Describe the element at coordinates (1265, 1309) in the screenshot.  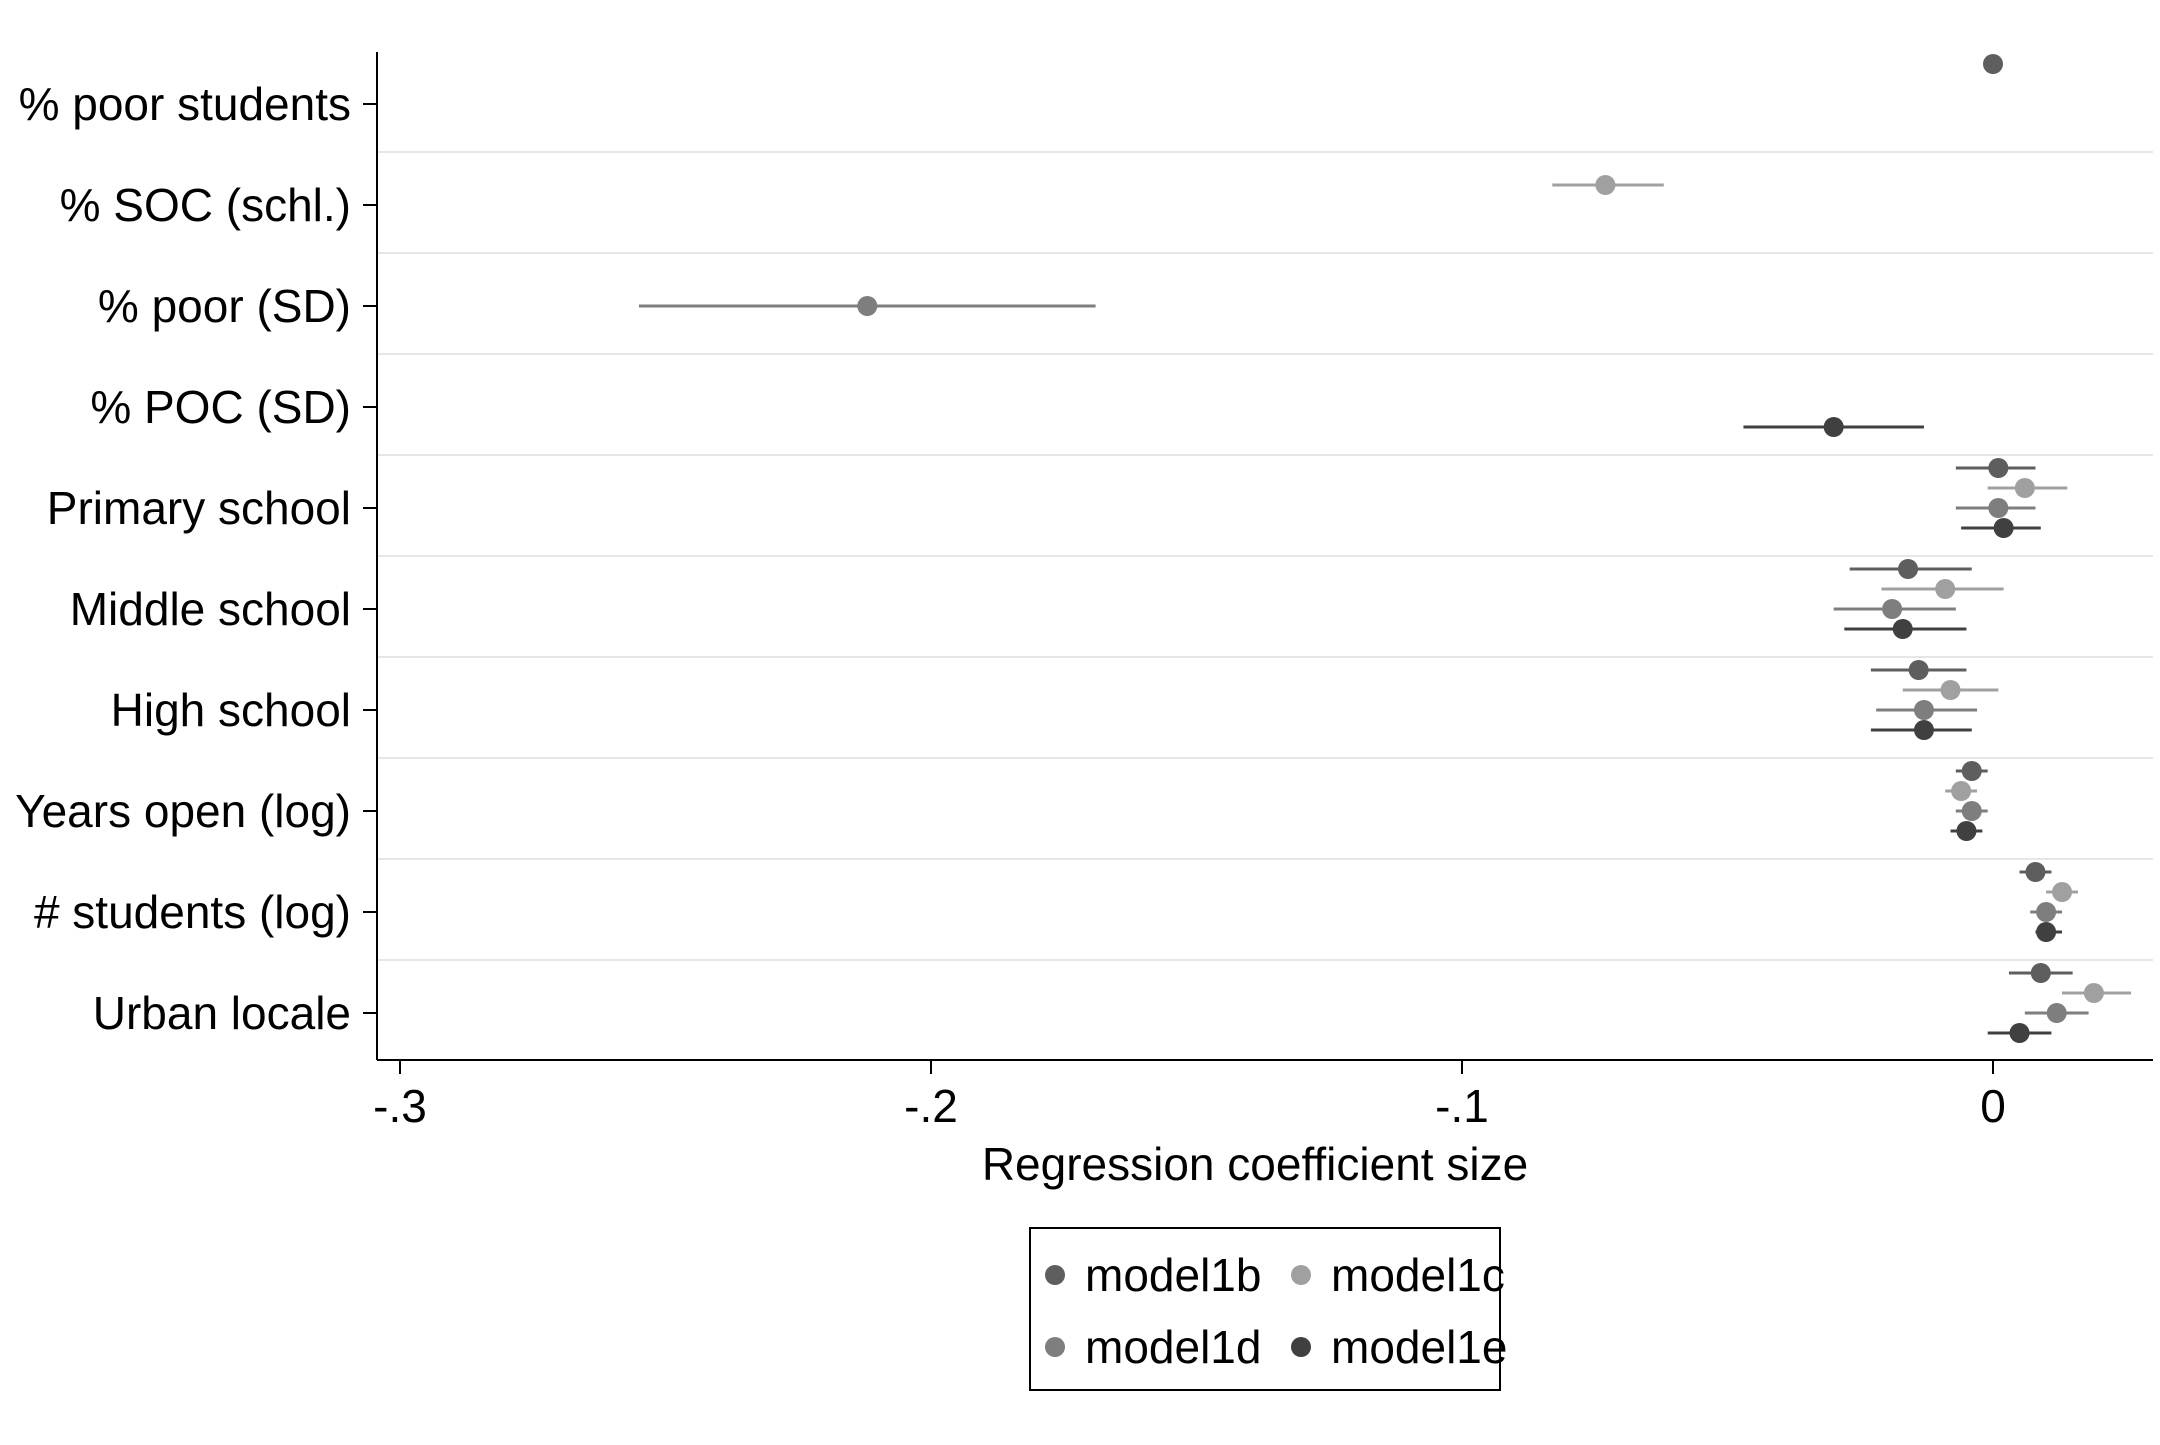
I see `legend-box` at that location.